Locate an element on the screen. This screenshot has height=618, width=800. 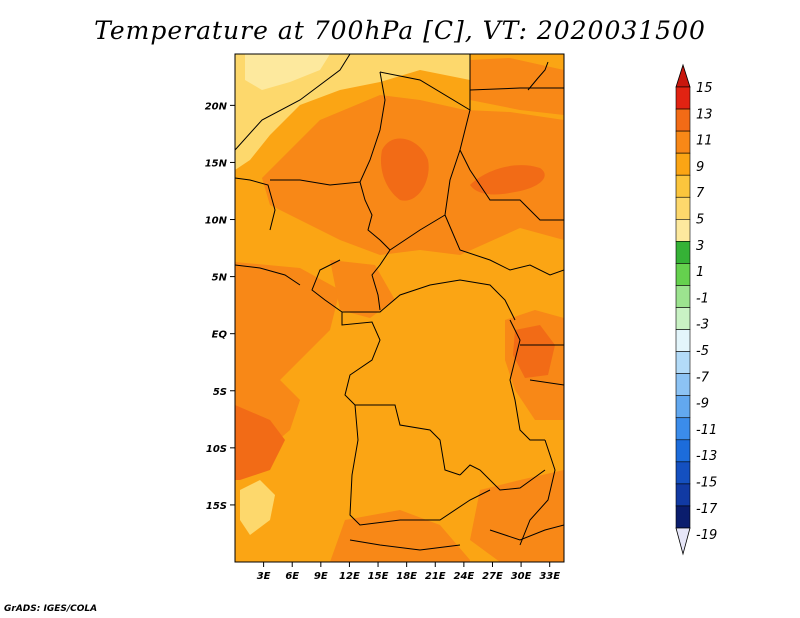
lat-tick-label: 10N is located at coordinates (216, 221).